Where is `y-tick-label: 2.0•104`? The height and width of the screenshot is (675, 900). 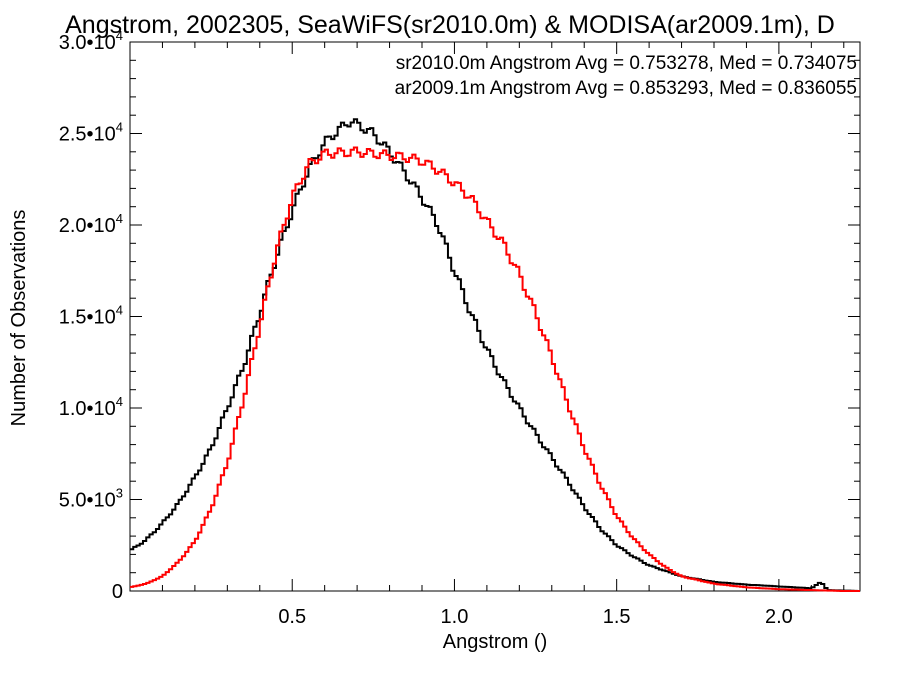 y-tick-label: 2.0•104 is located at coordinates (91, 224).